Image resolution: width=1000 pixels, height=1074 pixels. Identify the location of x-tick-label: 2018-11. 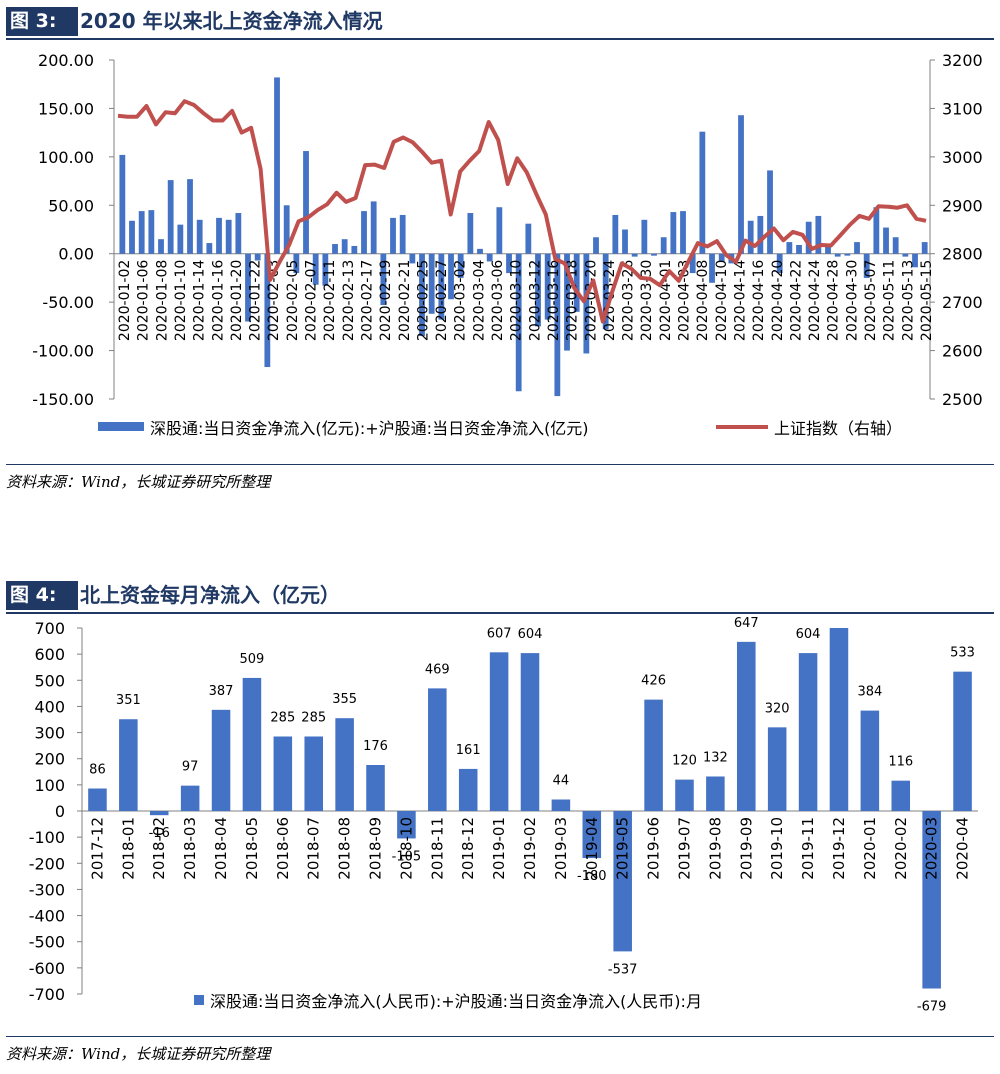
(437, 848).